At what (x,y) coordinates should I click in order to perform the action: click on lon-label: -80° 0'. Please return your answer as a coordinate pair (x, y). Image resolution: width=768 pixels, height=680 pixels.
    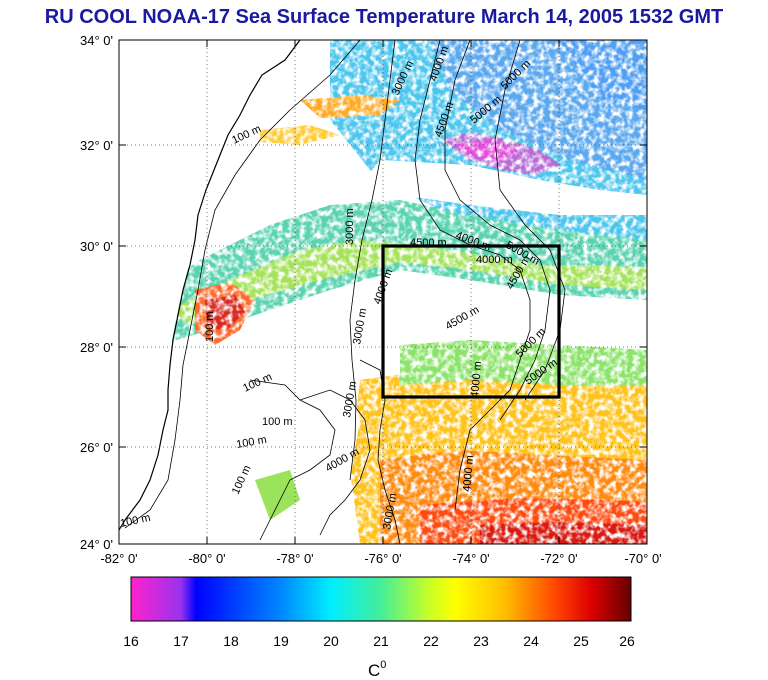
    Looking at the image, I should click on (206, 558).